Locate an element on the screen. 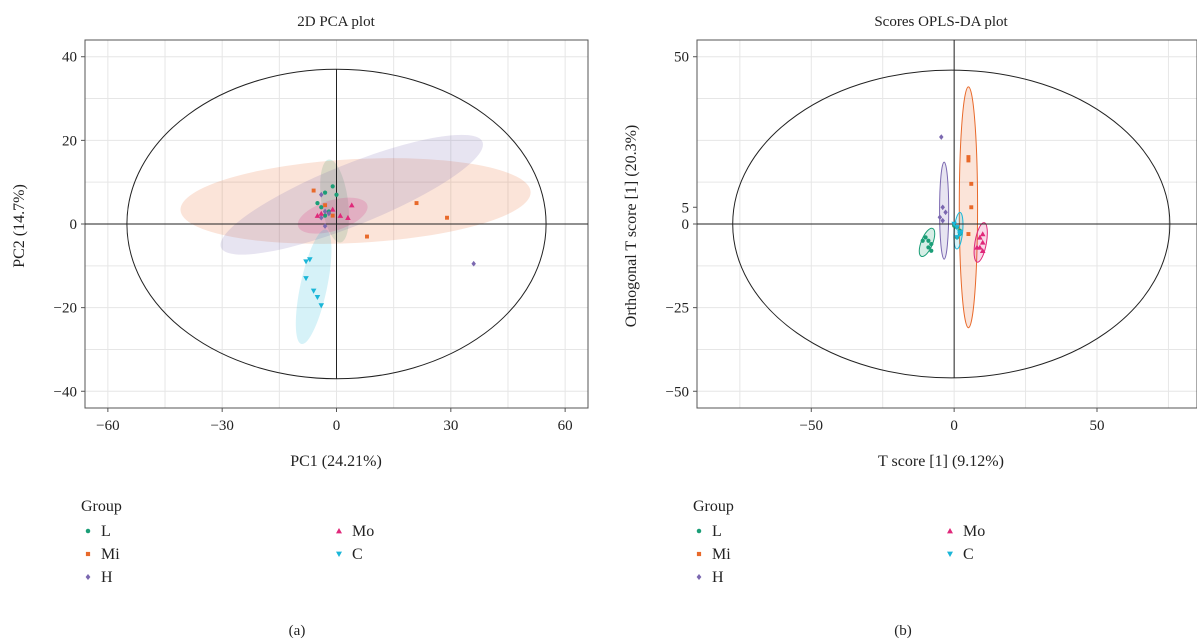 This screenshot has width=1197, height=641. pca-legend-label-mi: Mi is located at coordinates (110, 554).